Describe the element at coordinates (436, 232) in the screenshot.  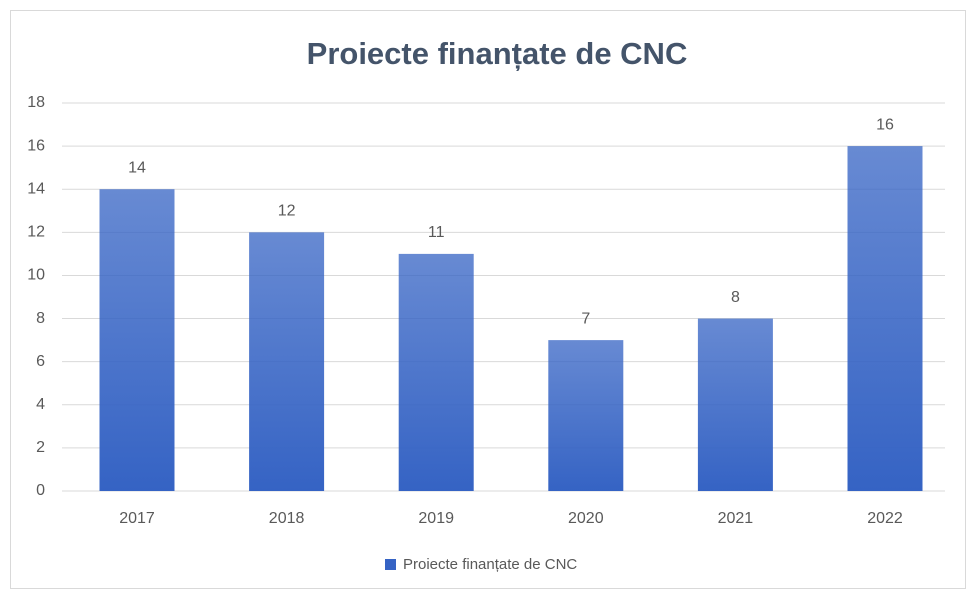
I see `data-label: 11` at that location.